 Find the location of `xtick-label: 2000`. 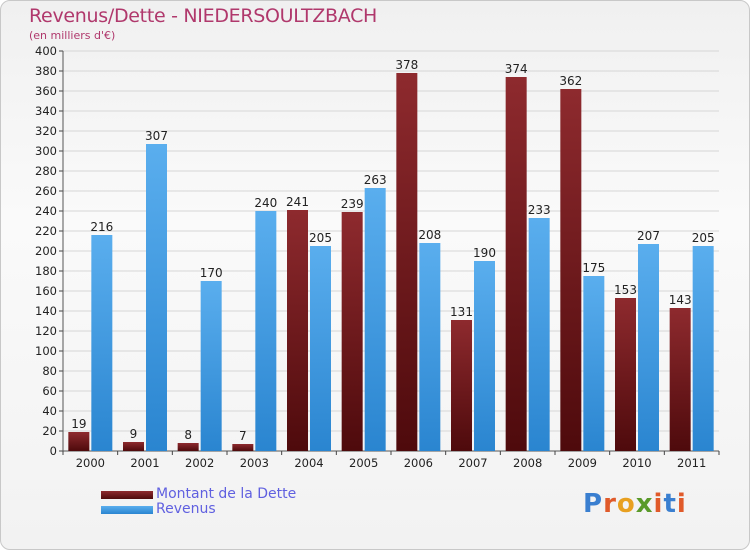

xtick-label: 2000 is located at coordinates (90, 463).